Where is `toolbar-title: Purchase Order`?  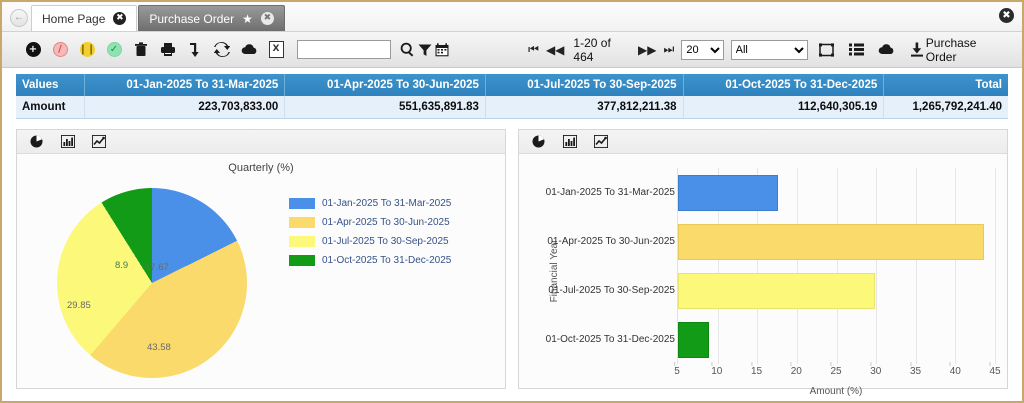 toolbar-title: Purchase Order is located at coordinates (951, 49).